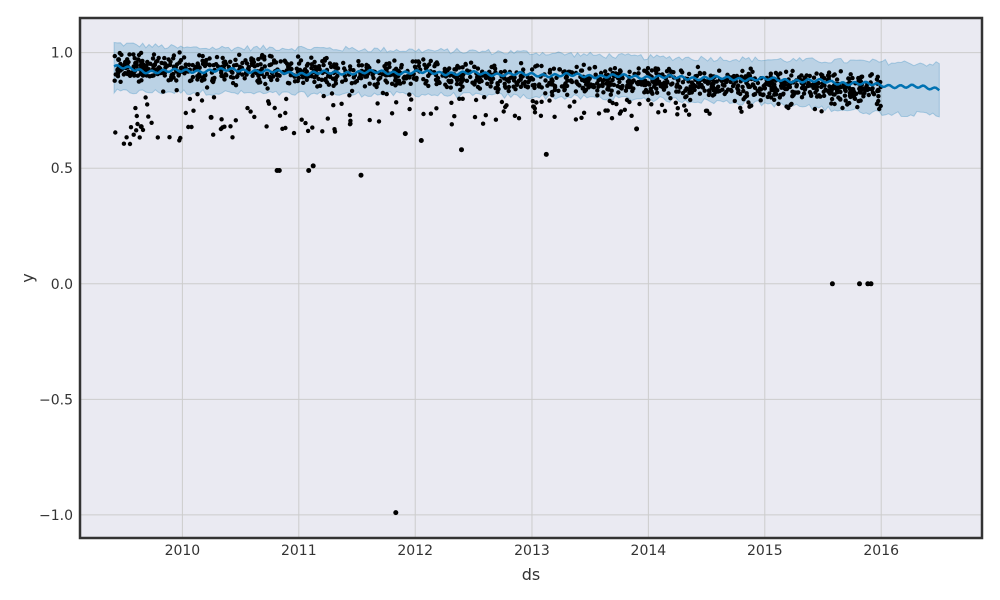 This screenshot has height=600, width=1000. Describe the element at coordinates (881, 551) in the screenshot. I see `x-tick-label: 2016` at that location.